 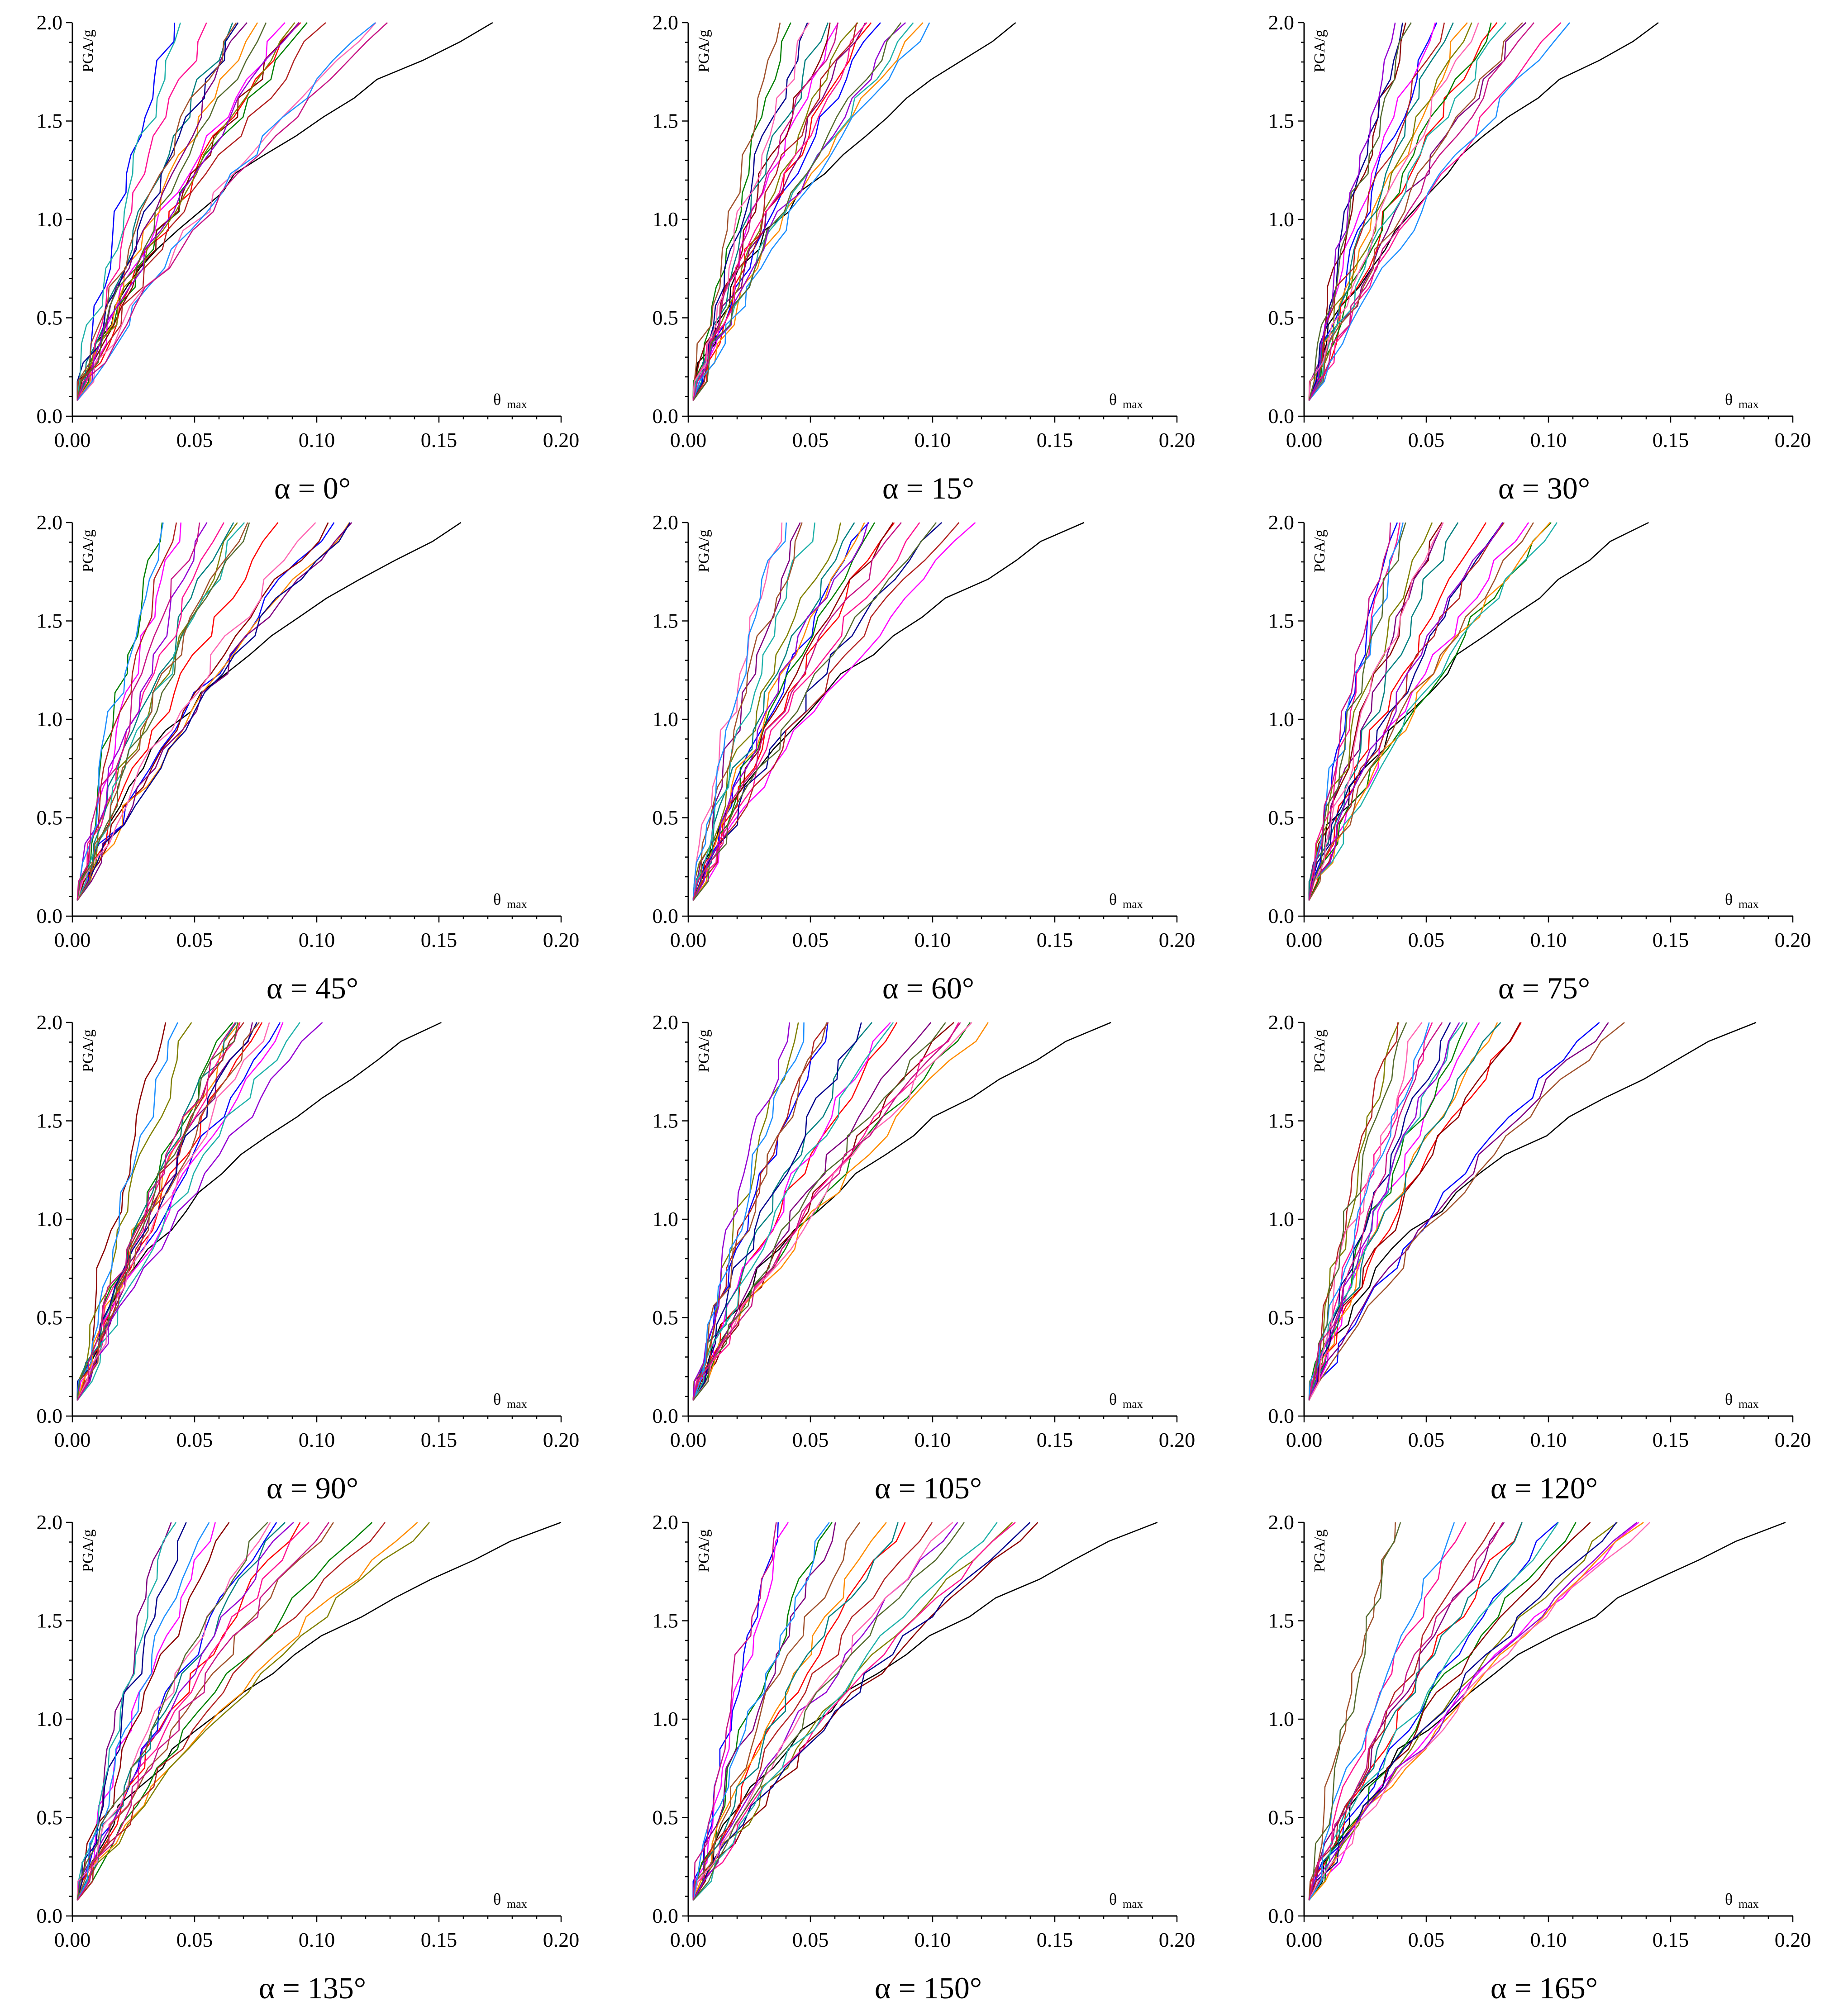 I want to click on y-axis-label: PGA/g, so click(x=1319, y=551).